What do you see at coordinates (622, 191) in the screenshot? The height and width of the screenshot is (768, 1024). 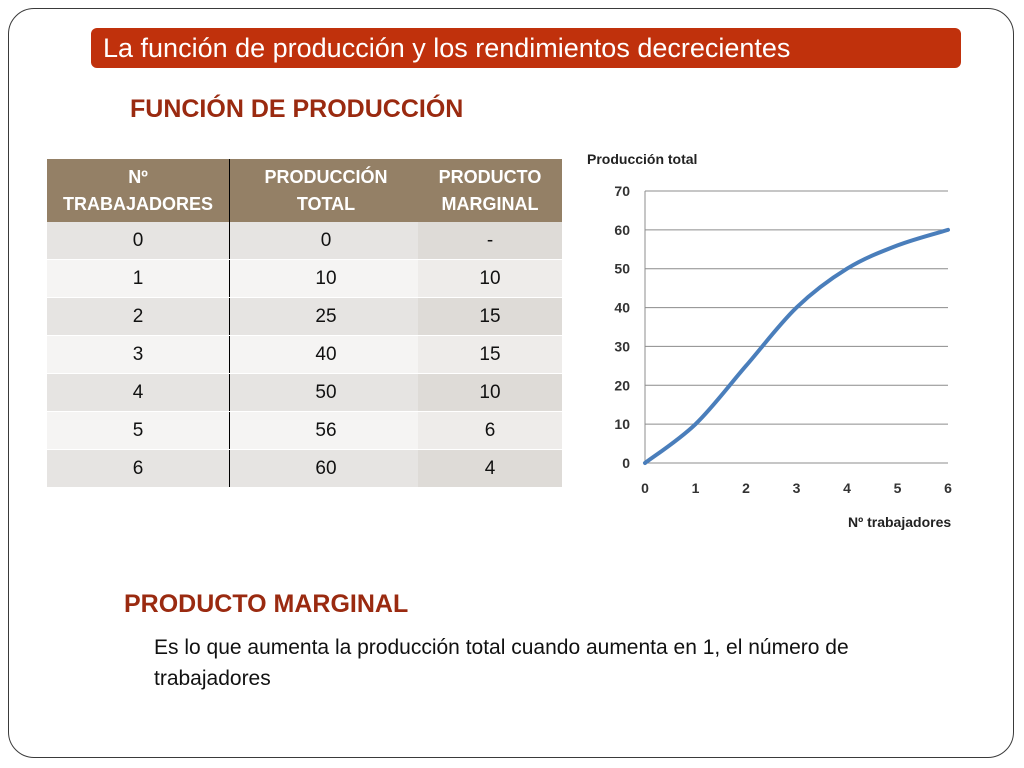 I see `y-tick-label: 70` at bounding box center [622, 191].